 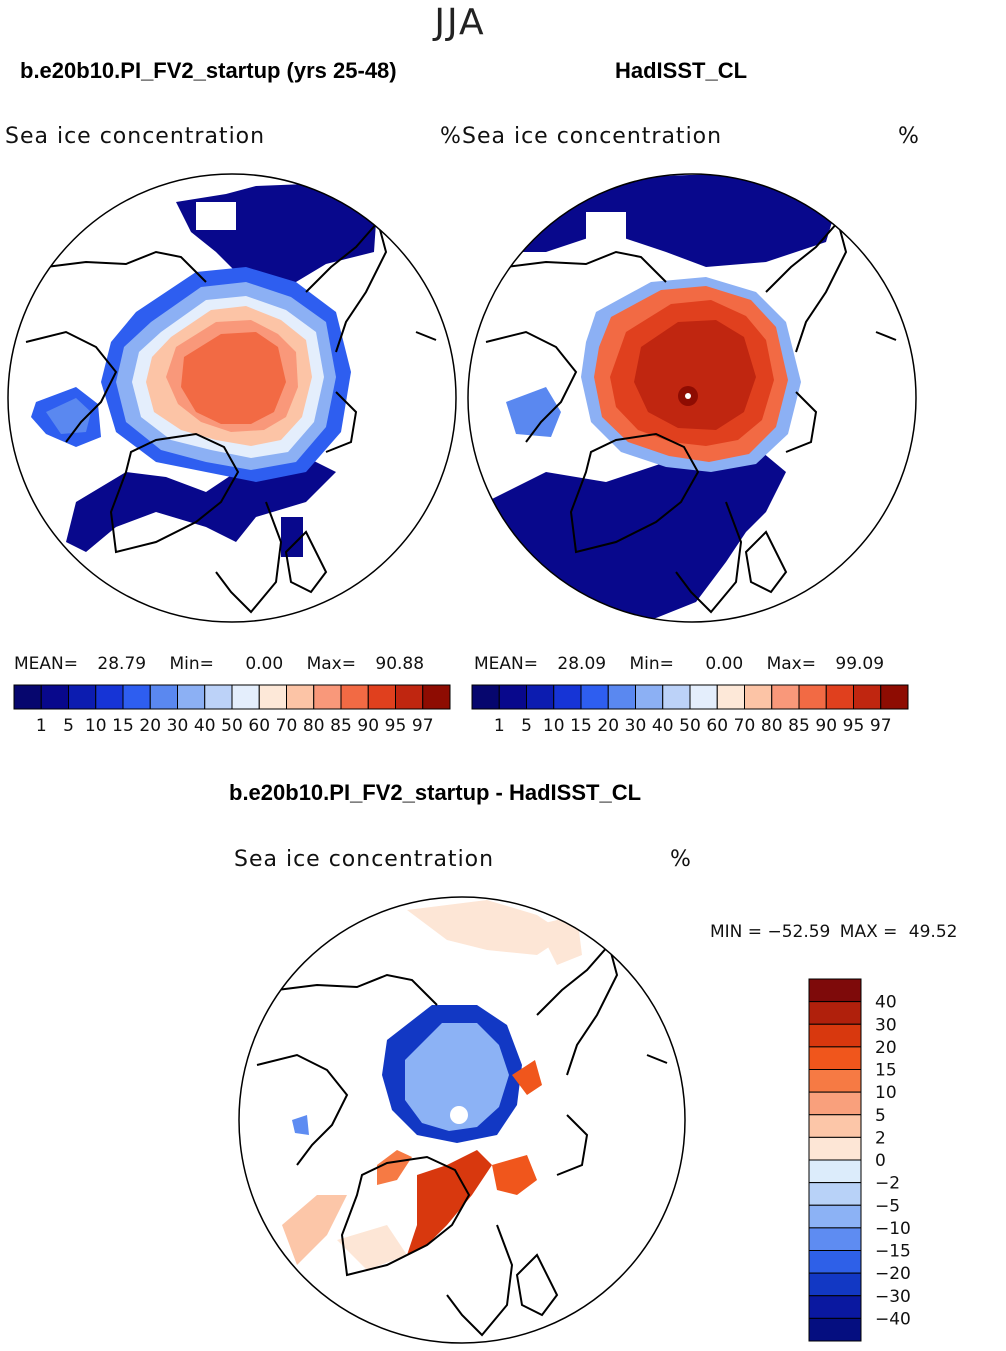 What do you see at coordinates (860, 664) in the screenshot?
I see `max-value: 99.09` at bounding box center [860, 664].